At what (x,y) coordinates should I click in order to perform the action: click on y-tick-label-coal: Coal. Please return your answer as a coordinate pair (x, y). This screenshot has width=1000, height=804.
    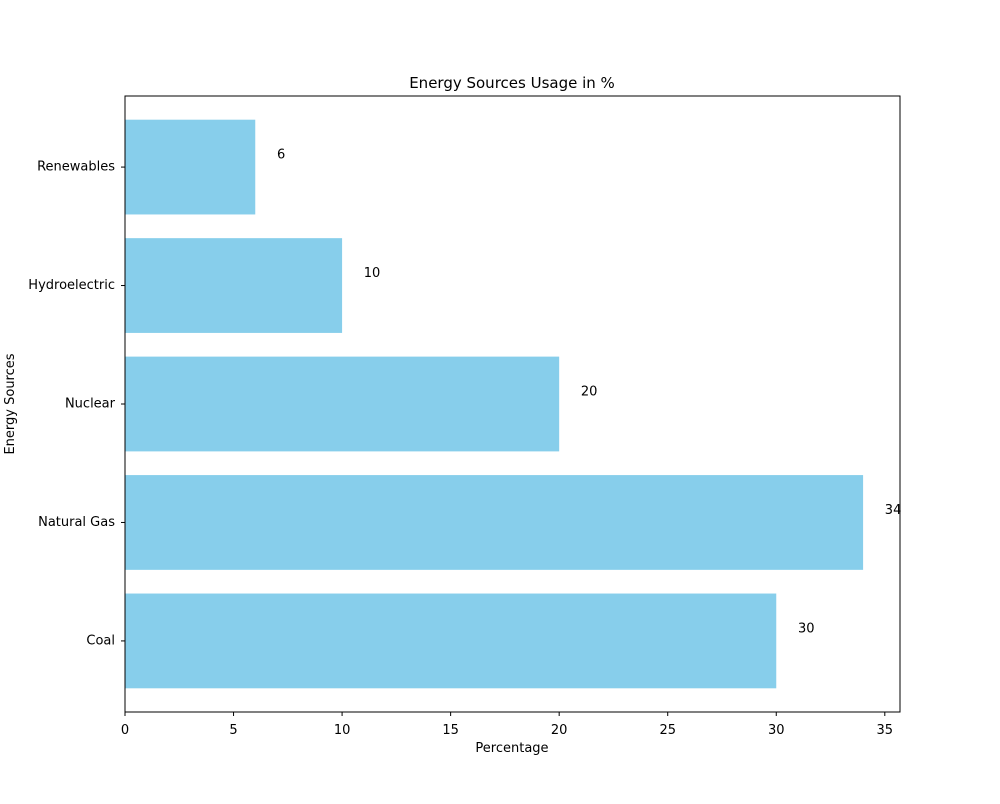
    Looking at the image, I should click on (100, 640).